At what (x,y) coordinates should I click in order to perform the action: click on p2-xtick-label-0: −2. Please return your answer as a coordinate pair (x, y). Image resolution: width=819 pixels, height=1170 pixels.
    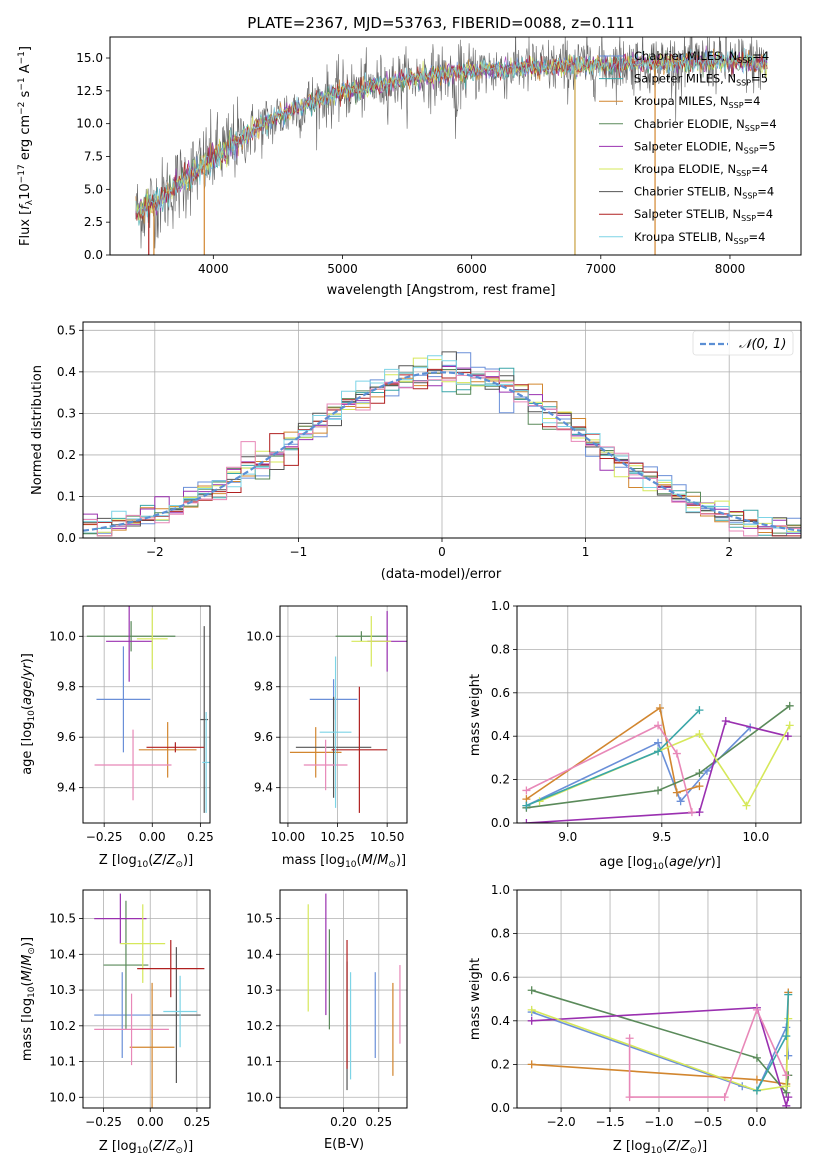
    Looking at the image, I should click on (155, 552).